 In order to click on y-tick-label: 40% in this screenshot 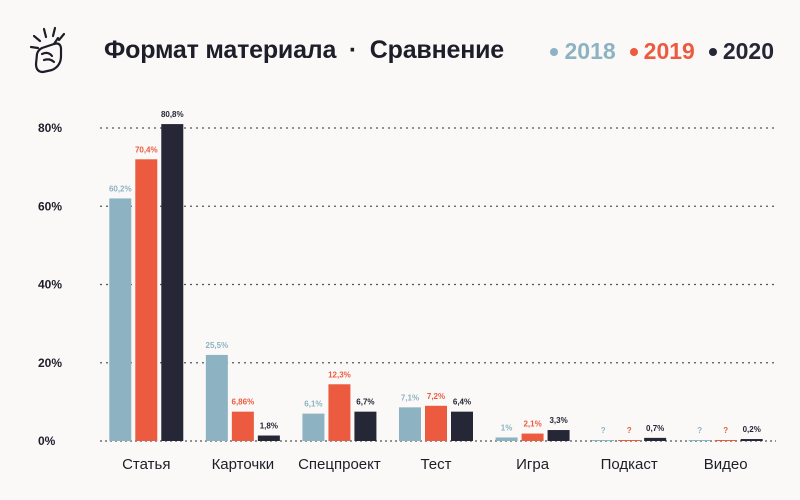, I will do `click(50, 285)`.